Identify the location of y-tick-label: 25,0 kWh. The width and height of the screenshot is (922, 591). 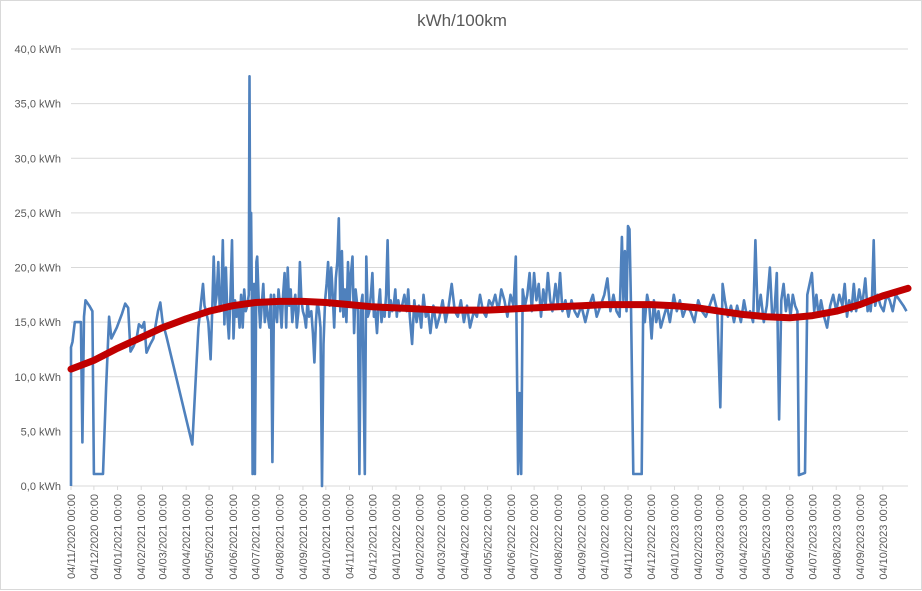
(38, 214).